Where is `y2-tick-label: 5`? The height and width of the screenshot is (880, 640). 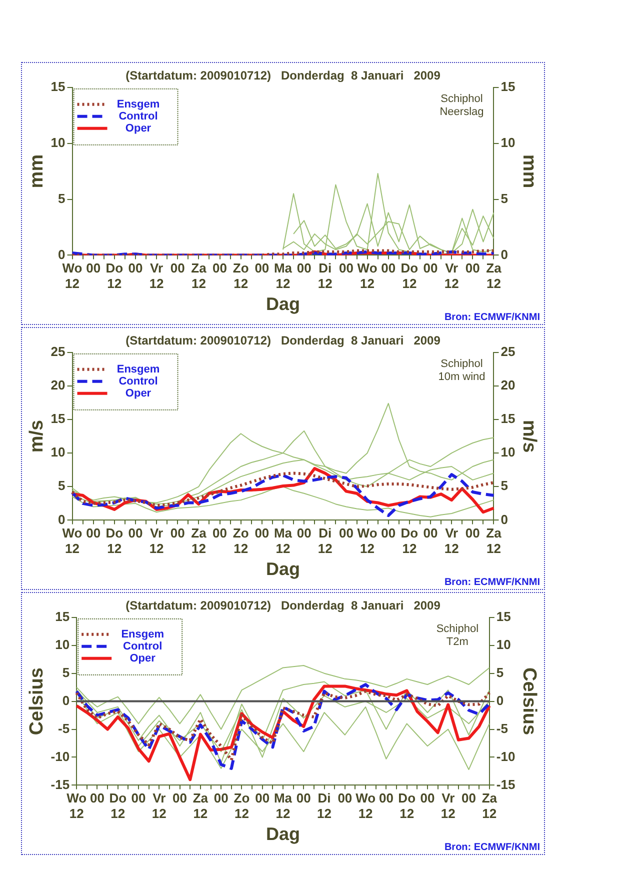
y2-tick-label: 5 is located at coordinates (504, 486).